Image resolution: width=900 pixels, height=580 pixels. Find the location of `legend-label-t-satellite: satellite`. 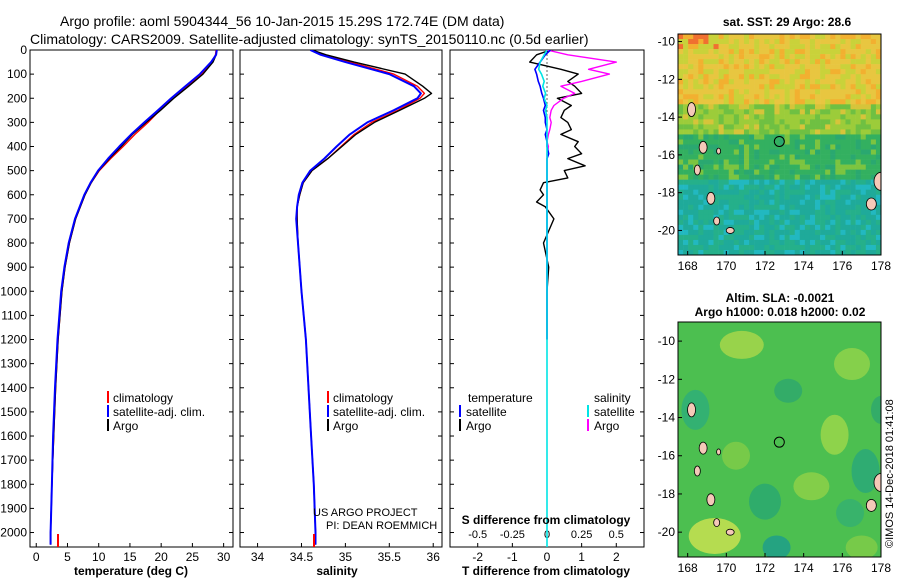

legend-label-t-satellite: satellite is located at coordinates (486, 412).